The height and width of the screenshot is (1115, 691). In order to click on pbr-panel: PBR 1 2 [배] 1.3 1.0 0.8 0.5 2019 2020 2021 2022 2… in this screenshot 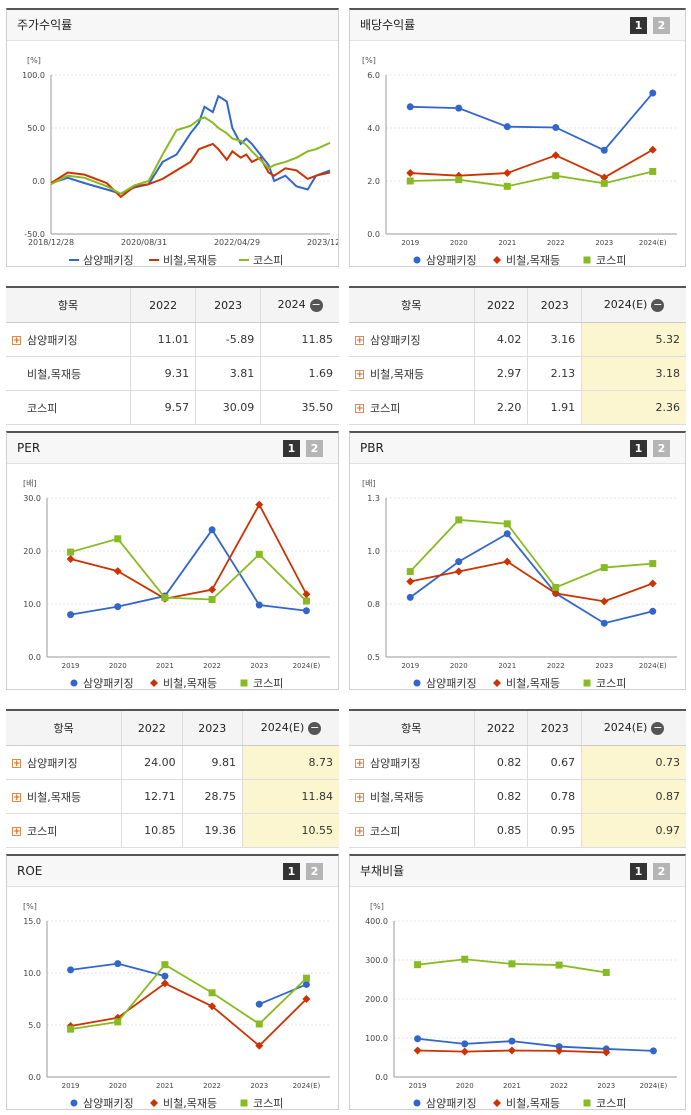, I will do `click(517, 560)`.